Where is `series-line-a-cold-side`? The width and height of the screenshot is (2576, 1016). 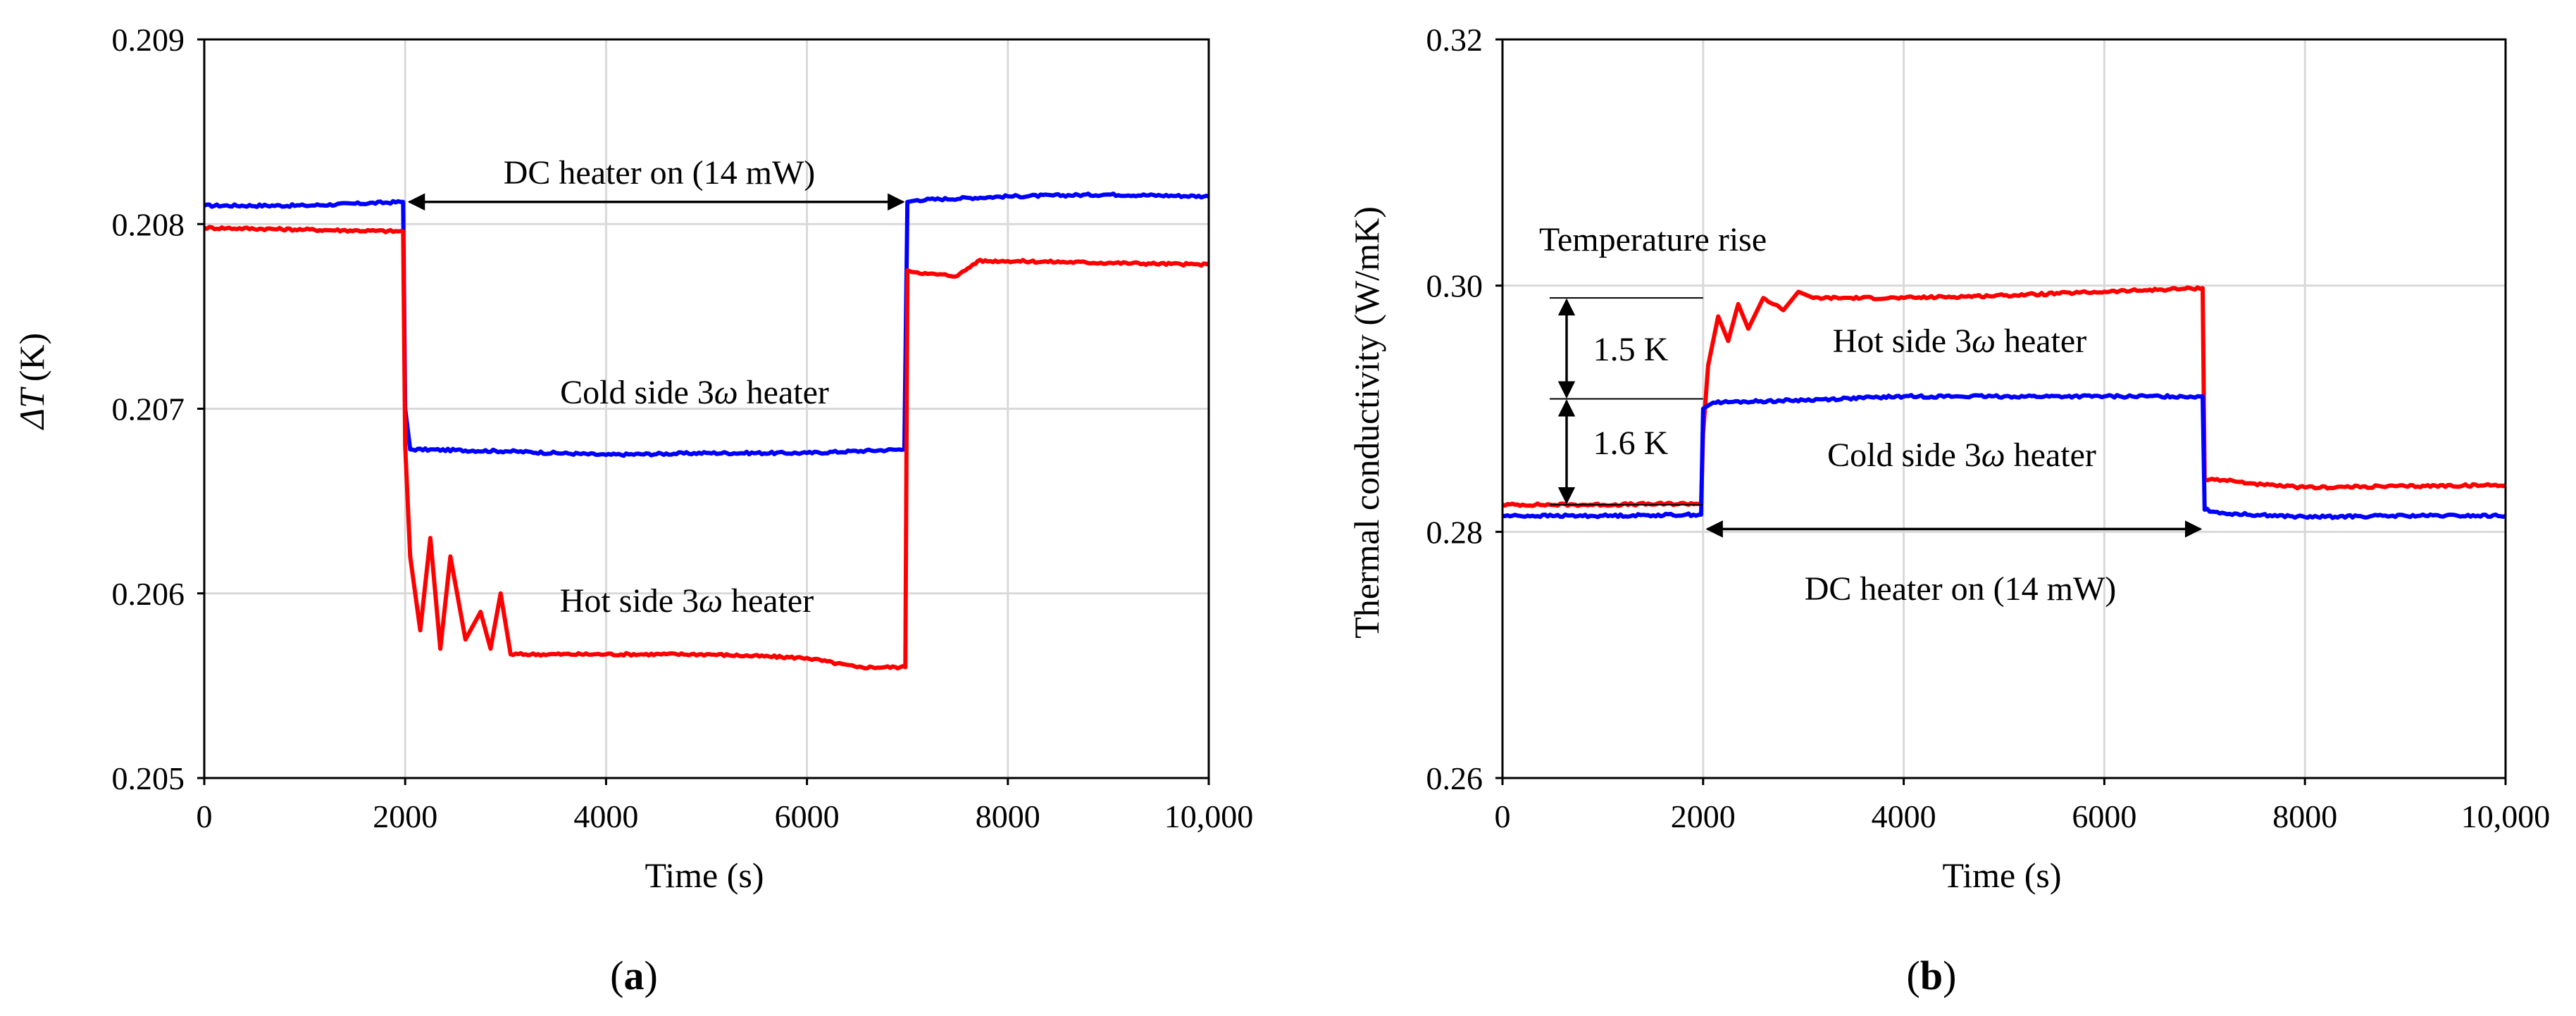 series-line-a-cold-side is located at coordinates (706, 325).